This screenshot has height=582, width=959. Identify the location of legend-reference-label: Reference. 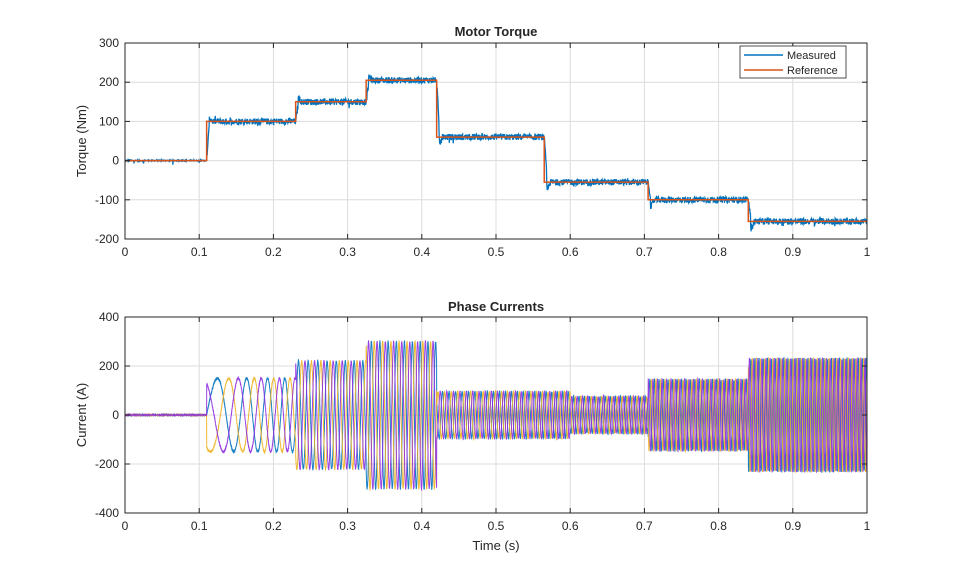
(812, 71).